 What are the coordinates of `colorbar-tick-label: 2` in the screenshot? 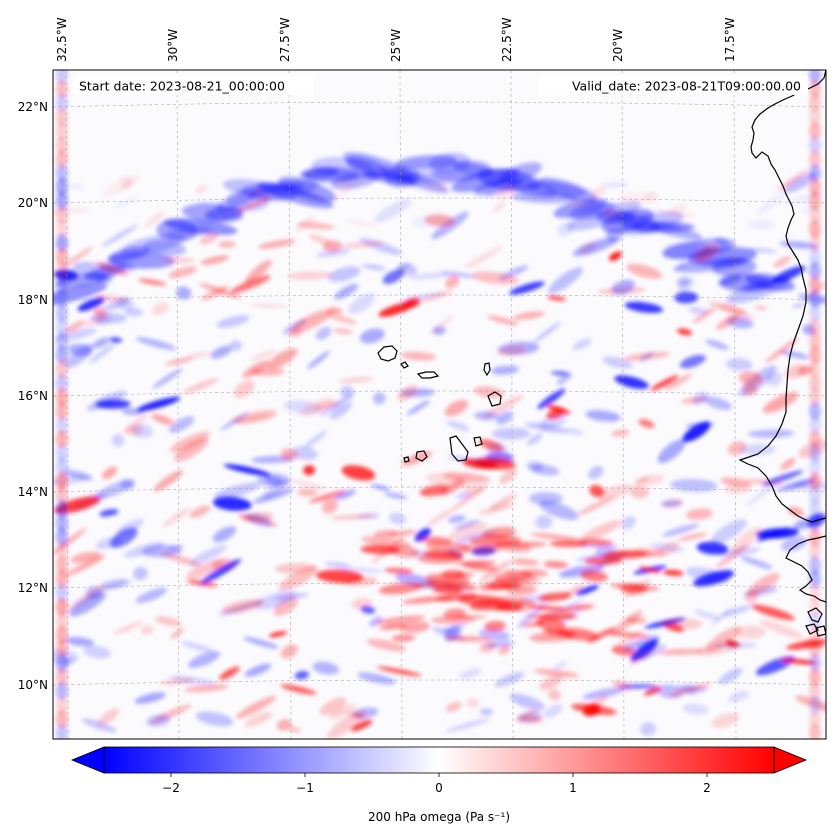 It's located at (707, 788).